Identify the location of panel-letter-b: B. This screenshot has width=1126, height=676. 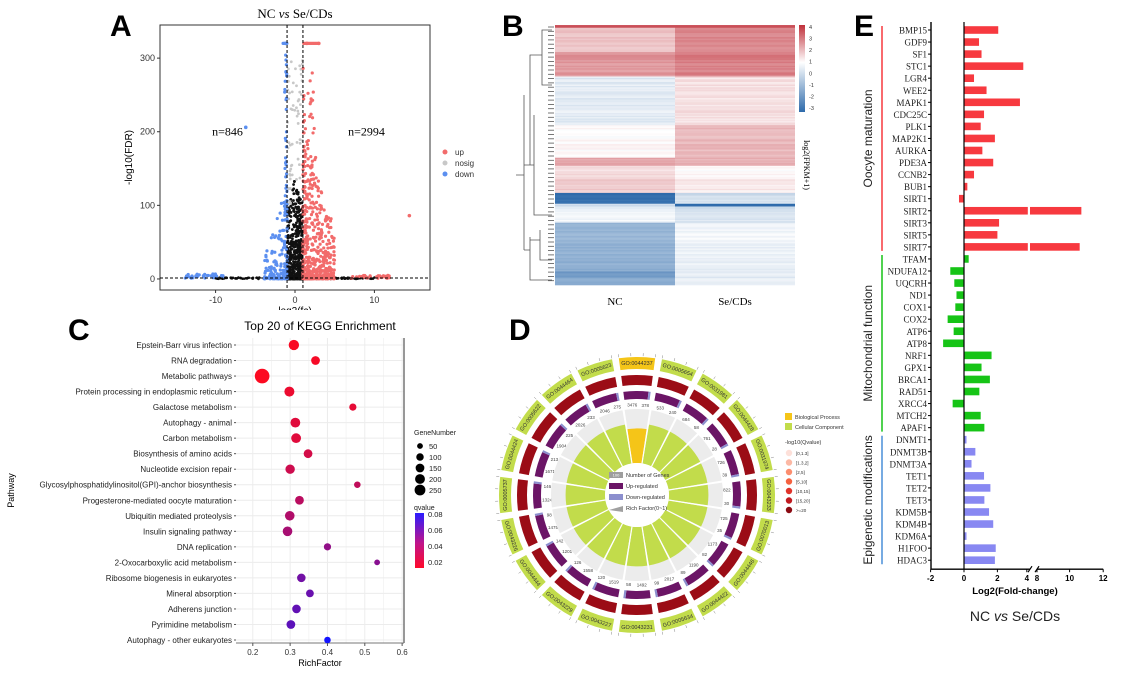
(513, 26).